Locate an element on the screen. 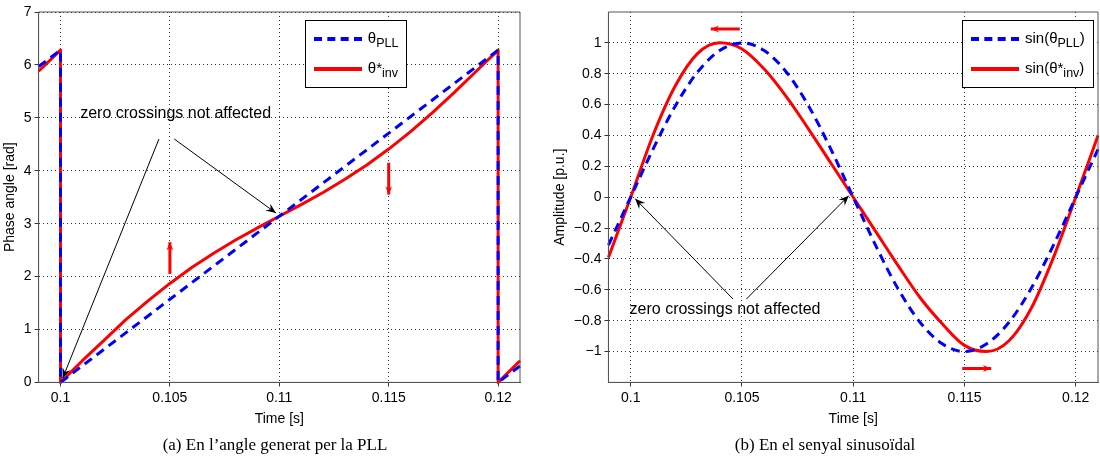 Image resolution: width=1100 pixels, height=466 pixels. y-tick-label: −0.2 is located at coordinates (587, 226).